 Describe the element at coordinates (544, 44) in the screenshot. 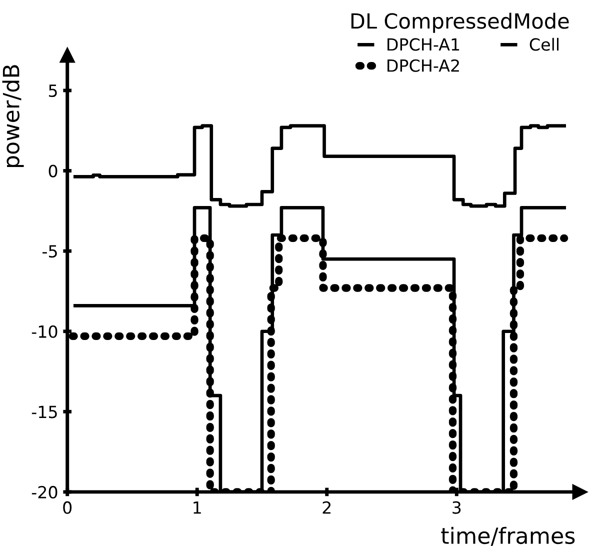

I see `legend-label: Cell` at that location.